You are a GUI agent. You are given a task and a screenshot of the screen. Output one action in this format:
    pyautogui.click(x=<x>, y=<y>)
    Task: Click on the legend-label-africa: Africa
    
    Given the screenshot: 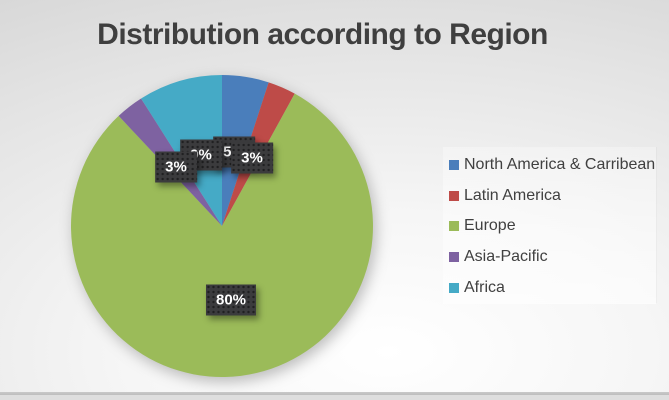 What is the action you would take?
    pyautogui.click(x=484, y=287)
    